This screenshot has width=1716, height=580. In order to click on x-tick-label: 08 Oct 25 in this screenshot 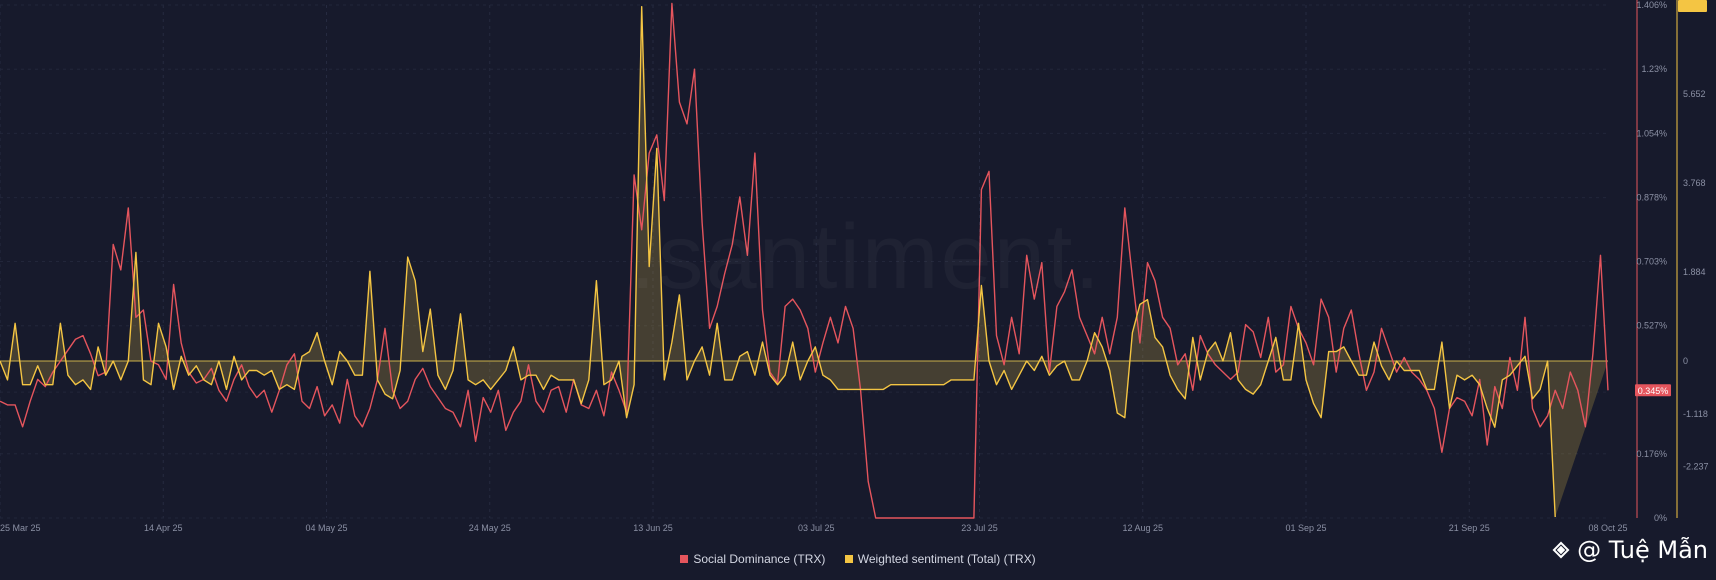, I will do `click(1607, 528)`.